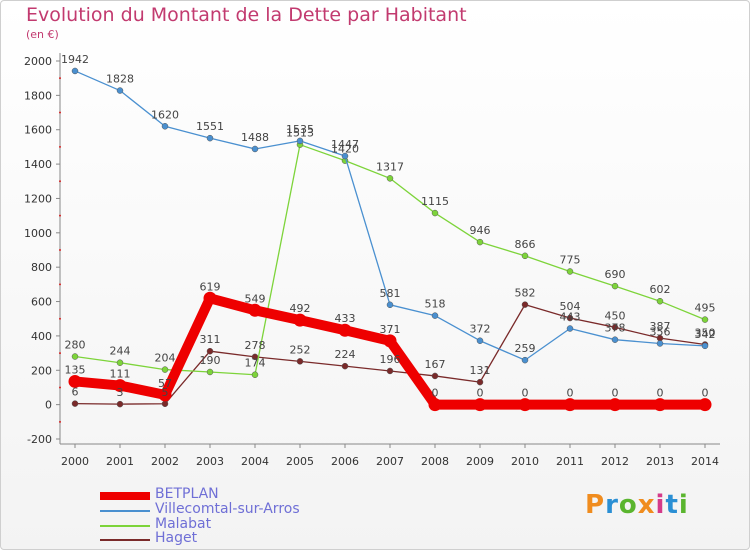  What do you see at coordinates (120, 79) in the screenshot?
I see `data-label-villecomtal-sur-arros: 1828` at bounding box center [120, 79].